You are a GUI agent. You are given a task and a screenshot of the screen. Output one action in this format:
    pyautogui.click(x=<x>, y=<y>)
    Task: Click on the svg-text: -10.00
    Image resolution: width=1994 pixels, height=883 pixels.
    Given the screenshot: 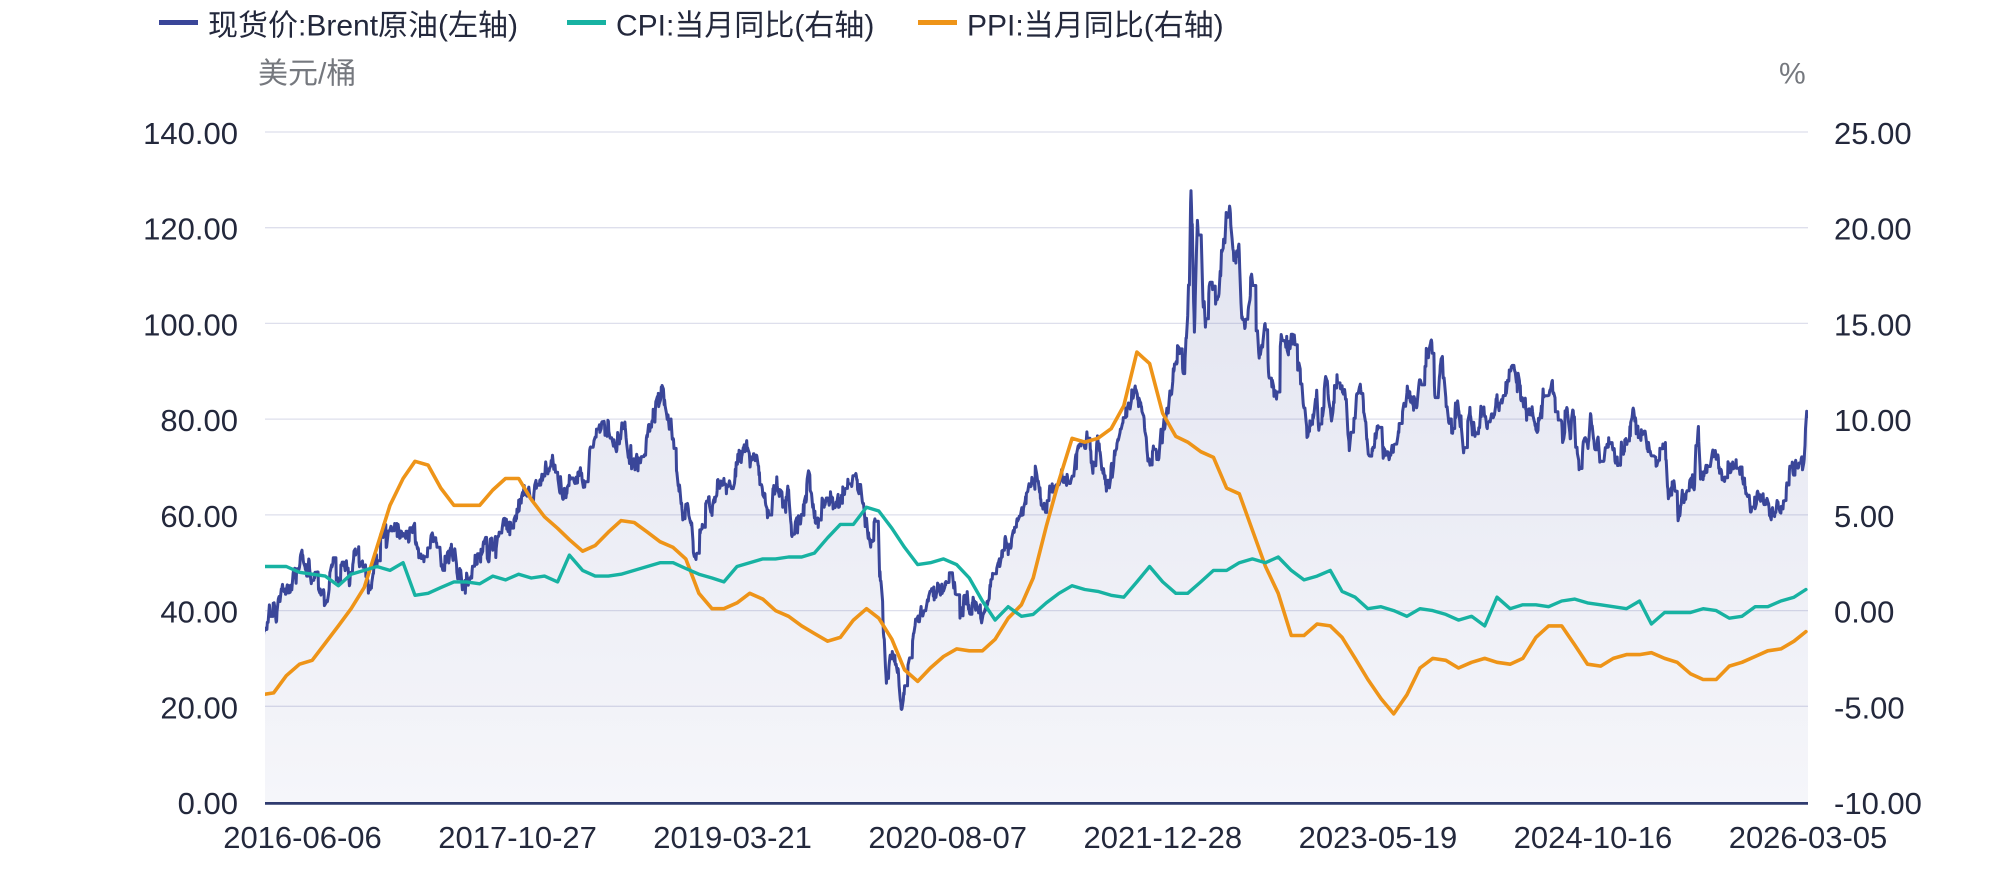 What is the action you would take?
    pyautogui.click(x=1878, y=803)
    